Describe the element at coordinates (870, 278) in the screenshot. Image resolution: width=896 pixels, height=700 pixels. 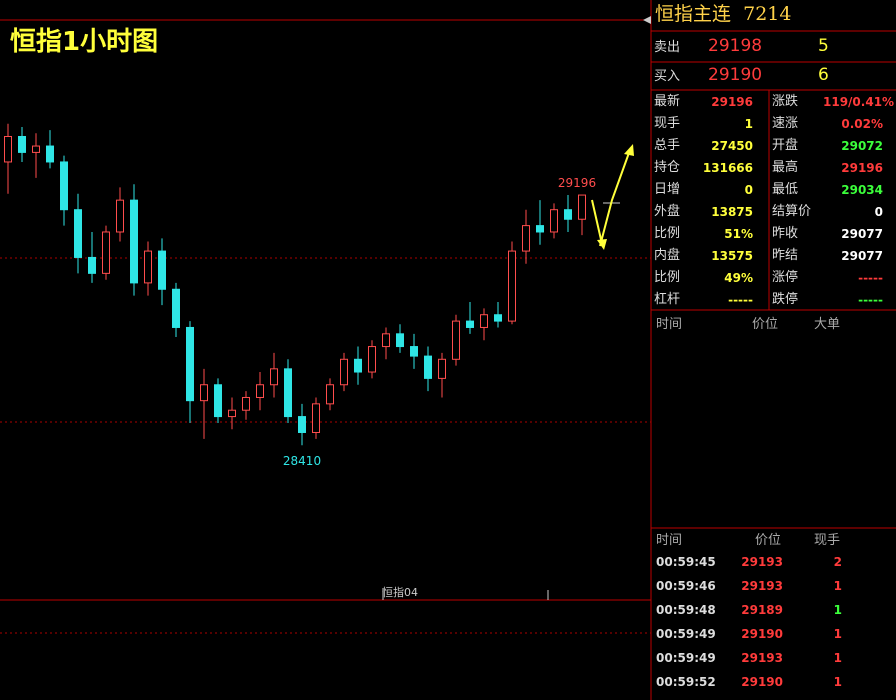
I see `stat-value: -----` at that location.